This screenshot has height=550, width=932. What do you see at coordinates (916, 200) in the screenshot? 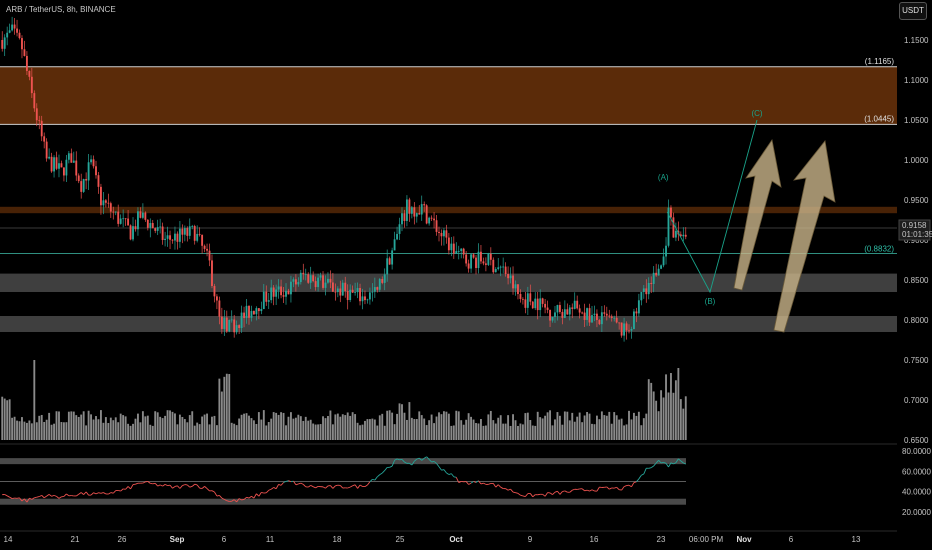
I see `price-tick-label: 0.9500` at bounding box center [916, 200].